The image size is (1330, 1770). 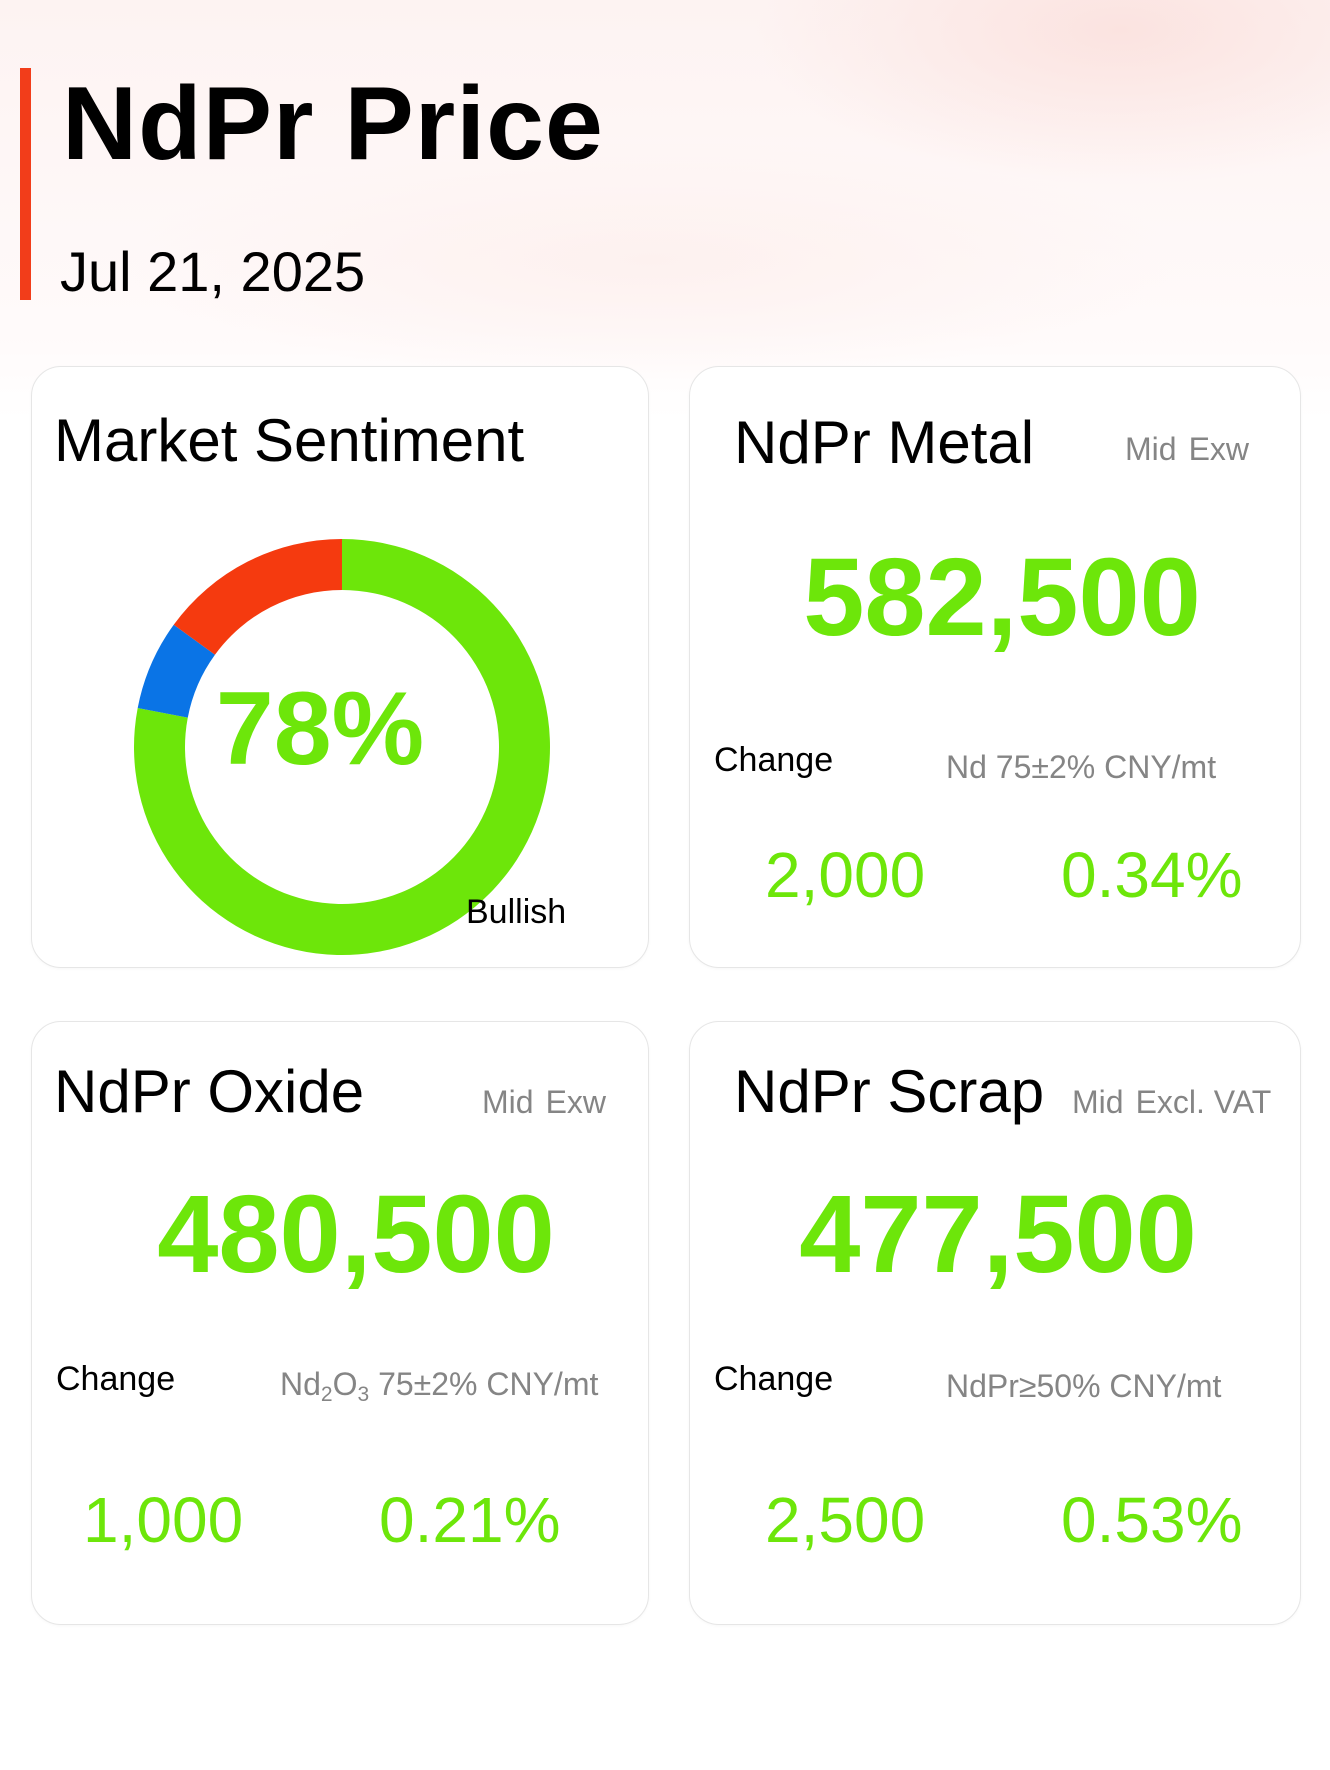 What do you see at coordinates (1203, 1102) in the screenshot?
I see `basis-label: Excl. VAT` at bounding box center [1203, 1102].